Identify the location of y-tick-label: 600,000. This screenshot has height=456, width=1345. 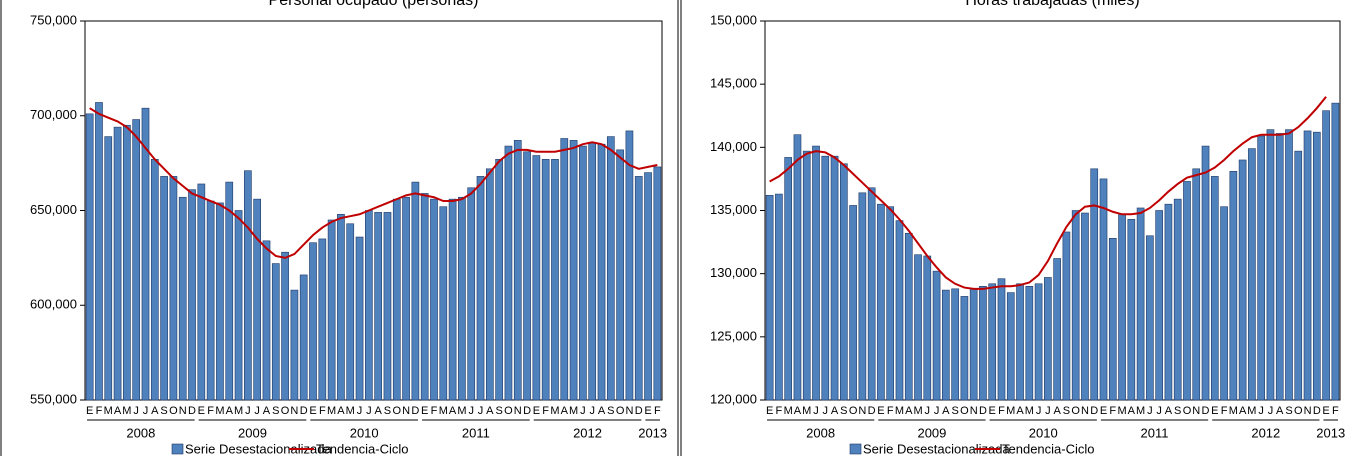
(53, 304).